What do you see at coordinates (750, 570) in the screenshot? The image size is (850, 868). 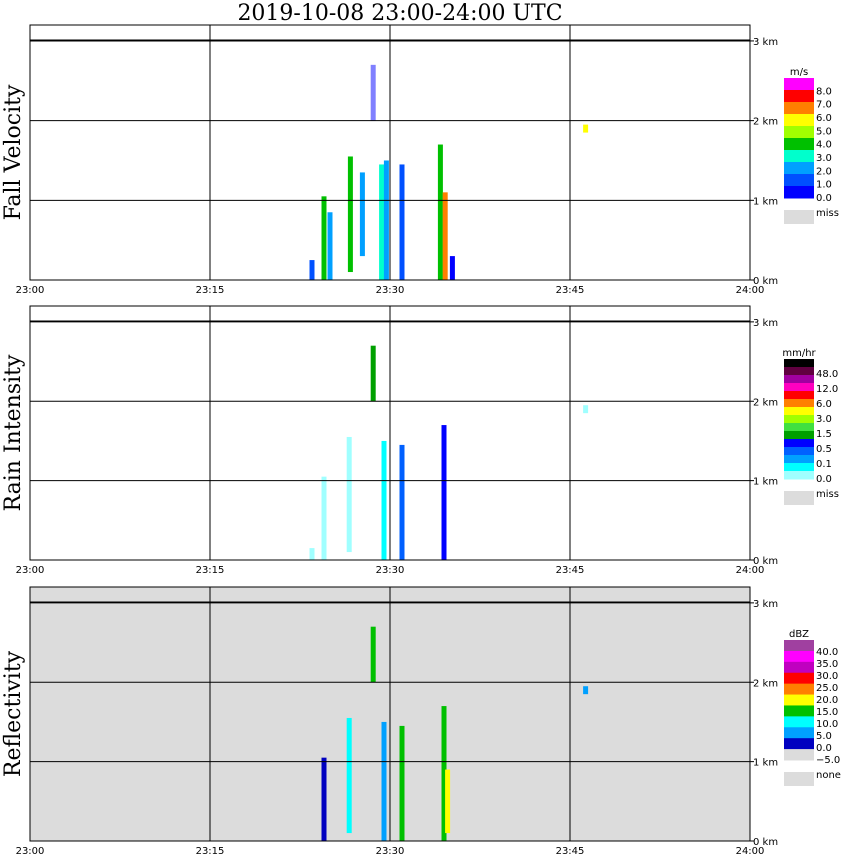 I see `rain-intensity-x-tick-label: 24:00` at bounding box center [750, 570].